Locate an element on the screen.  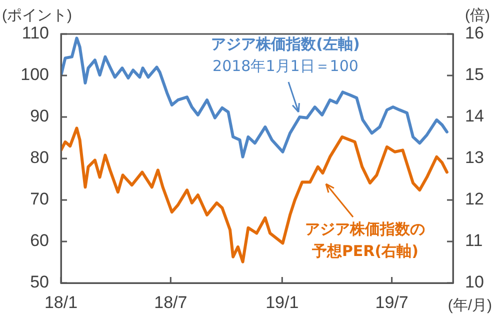
annotation: 予想PER(右軸) is located at coordinates (364, 251).